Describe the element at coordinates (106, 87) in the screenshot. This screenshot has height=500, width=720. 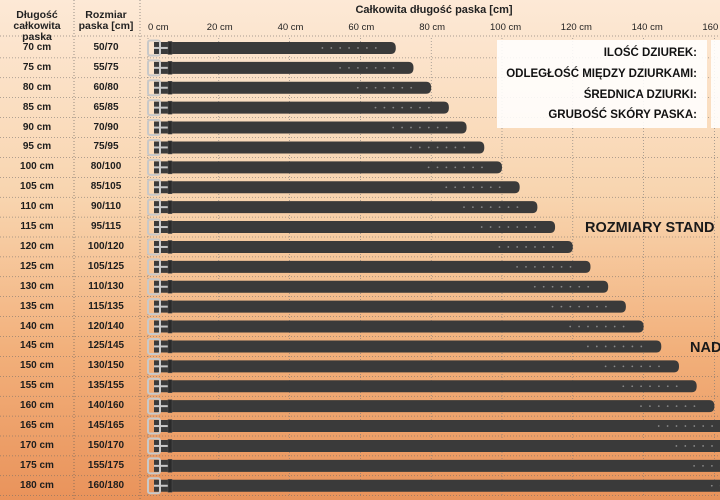
I see `belt-size-cell: 60/80` at that location.